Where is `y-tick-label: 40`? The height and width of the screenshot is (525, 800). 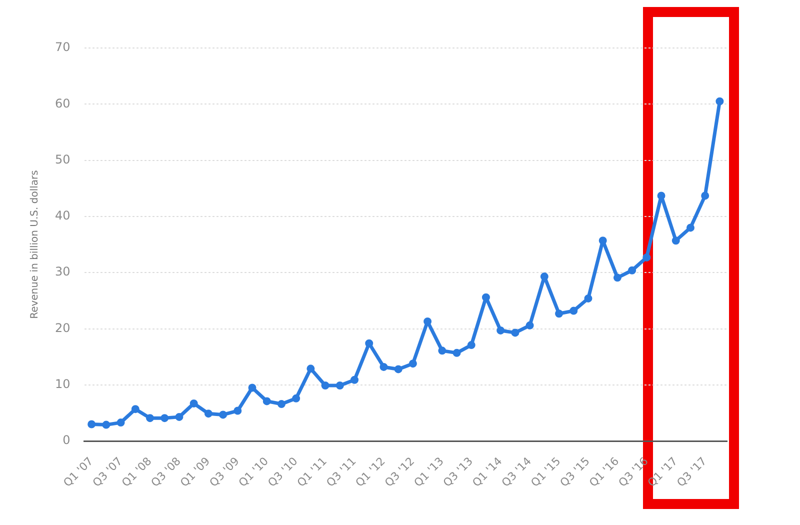 y-tick-label: 40 is located at coordinates (62, 215).